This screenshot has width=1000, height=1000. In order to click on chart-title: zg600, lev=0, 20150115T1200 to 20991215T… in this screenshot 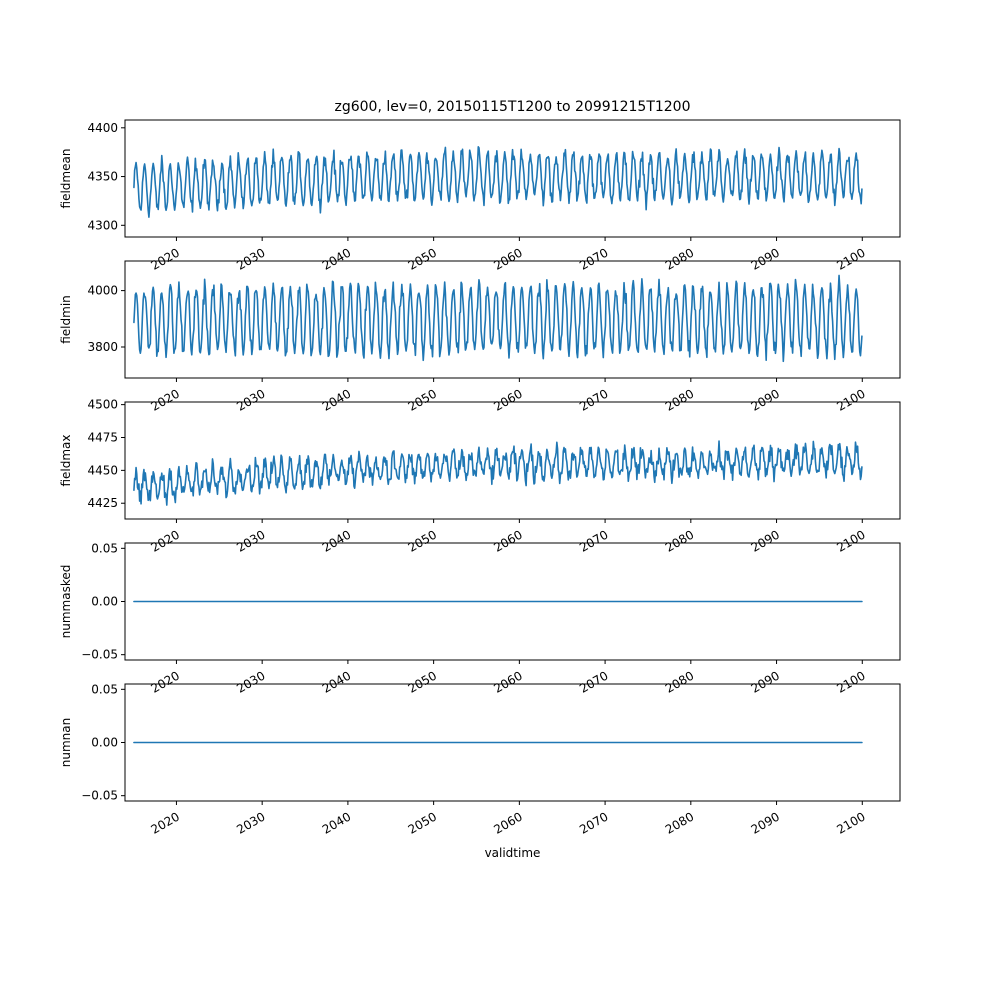, I will do `click(512, 107)`.